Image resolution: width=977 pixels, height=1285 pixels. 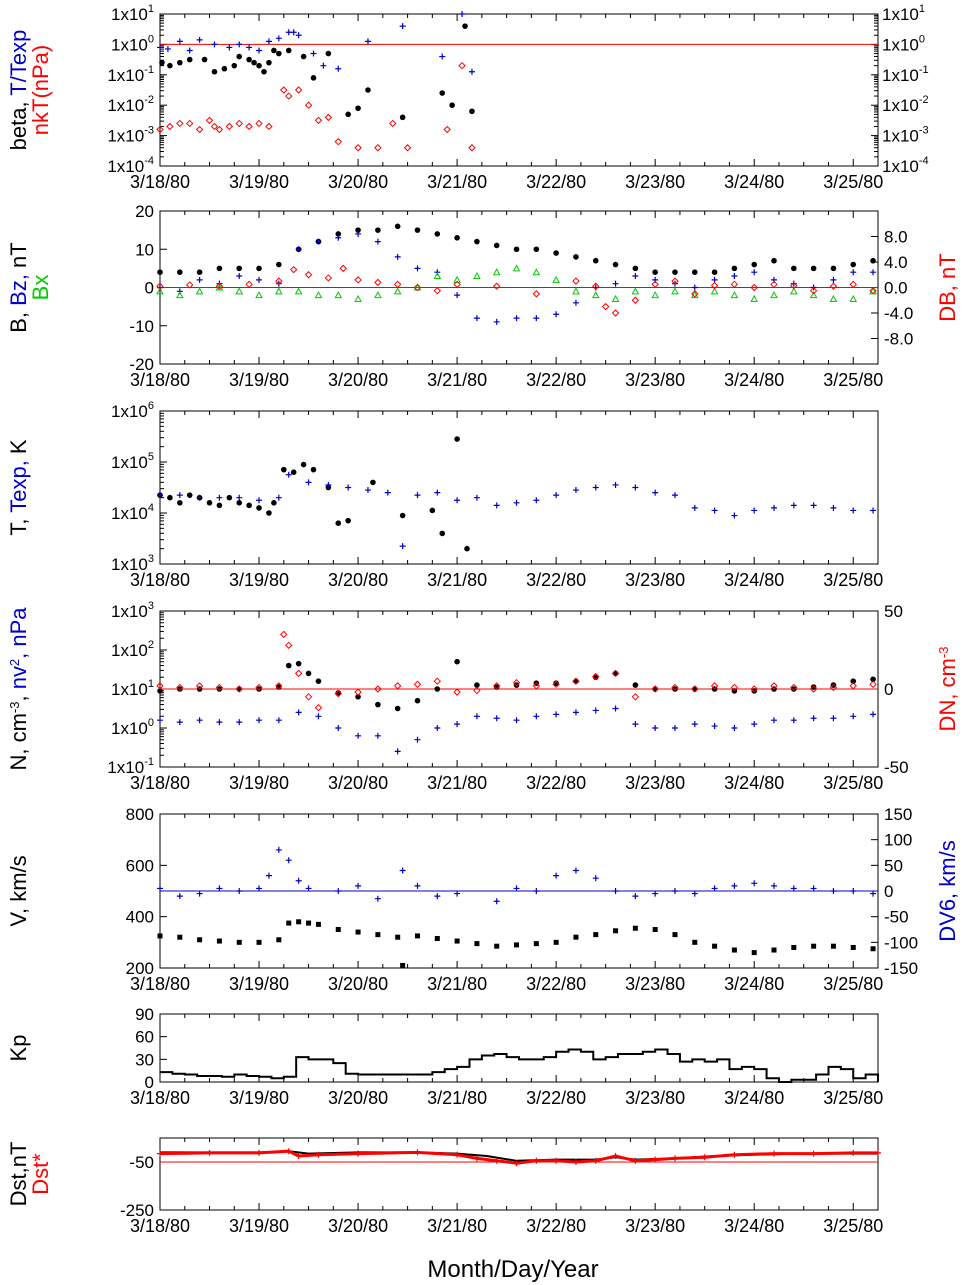 I want to click on y2-axis-label: DV6, km/s, so click(x=947, y=890).